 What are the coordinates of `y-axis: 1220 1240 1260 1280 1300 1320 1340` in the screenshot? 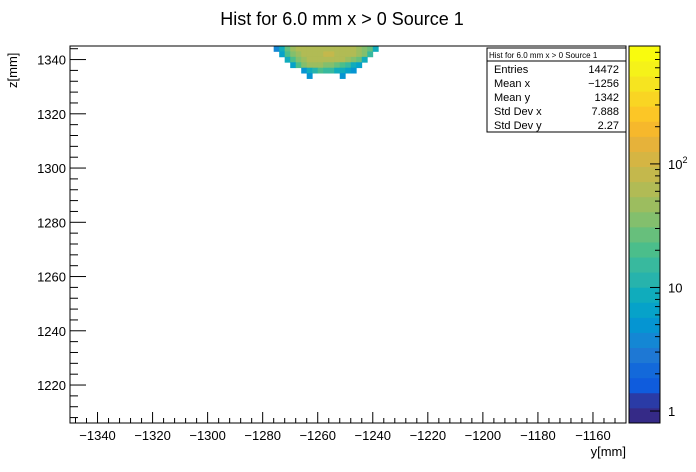 It's located at (61, 233).